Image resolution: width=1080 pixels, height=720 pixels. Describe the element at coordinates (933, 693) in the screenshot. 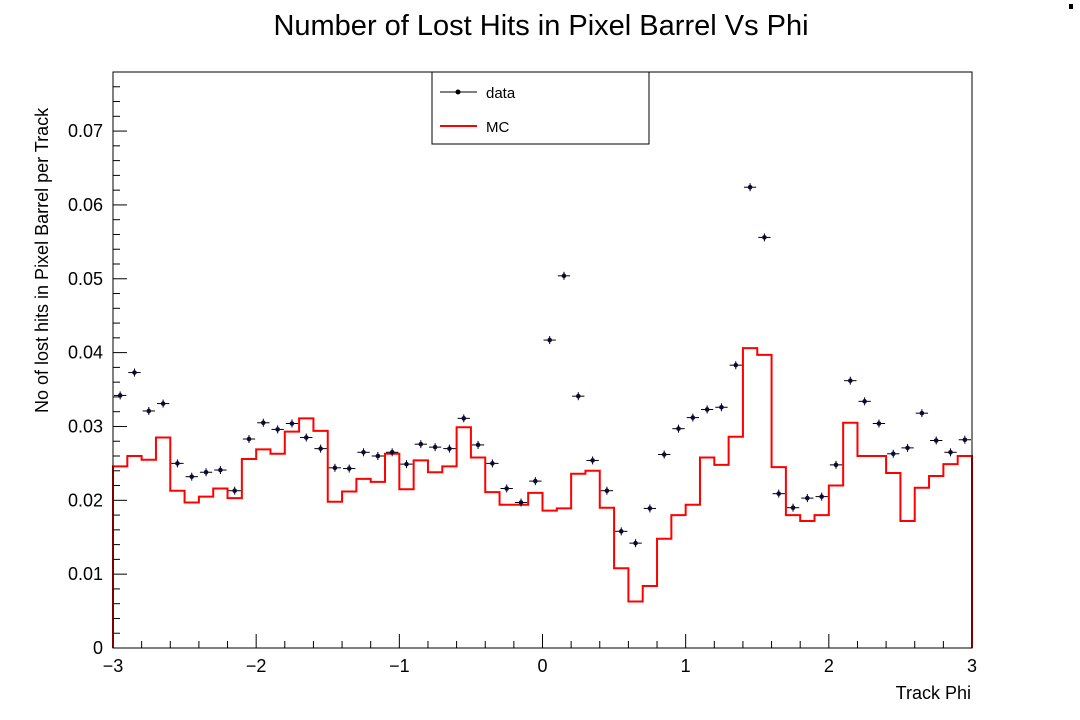

I see `x-axis-title: Track Phi` at that location.